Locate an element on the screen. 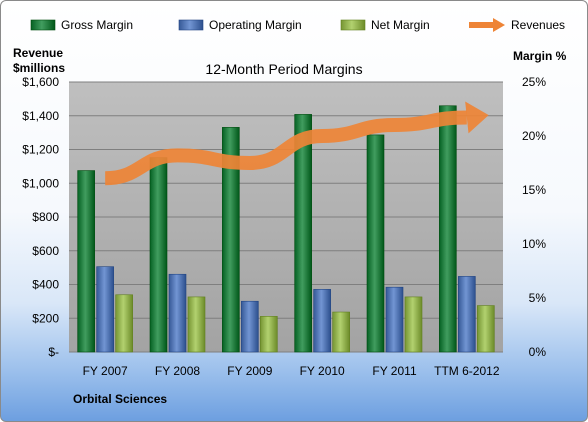 This screenshot has height=422, width=588. revenue-line-path is located at coordinates (285, 148).